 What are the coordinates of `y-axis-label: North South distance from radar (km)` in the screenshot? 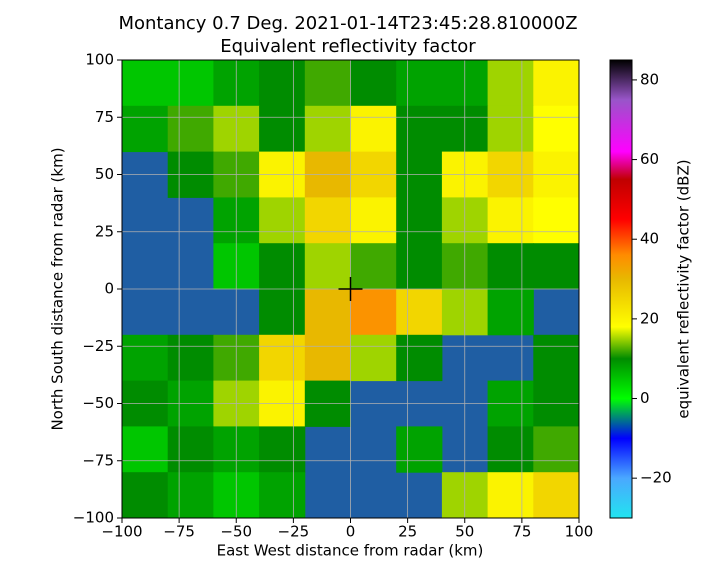 It's located at (58, 288).